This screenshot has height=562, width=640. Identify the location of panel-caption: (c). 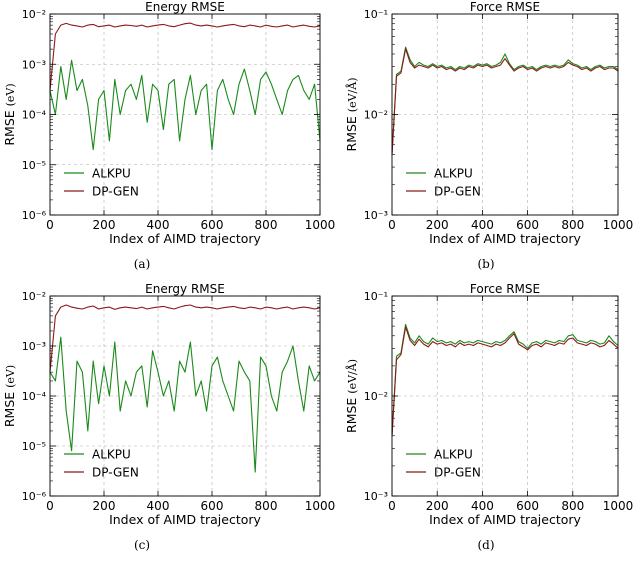
(142, 545).